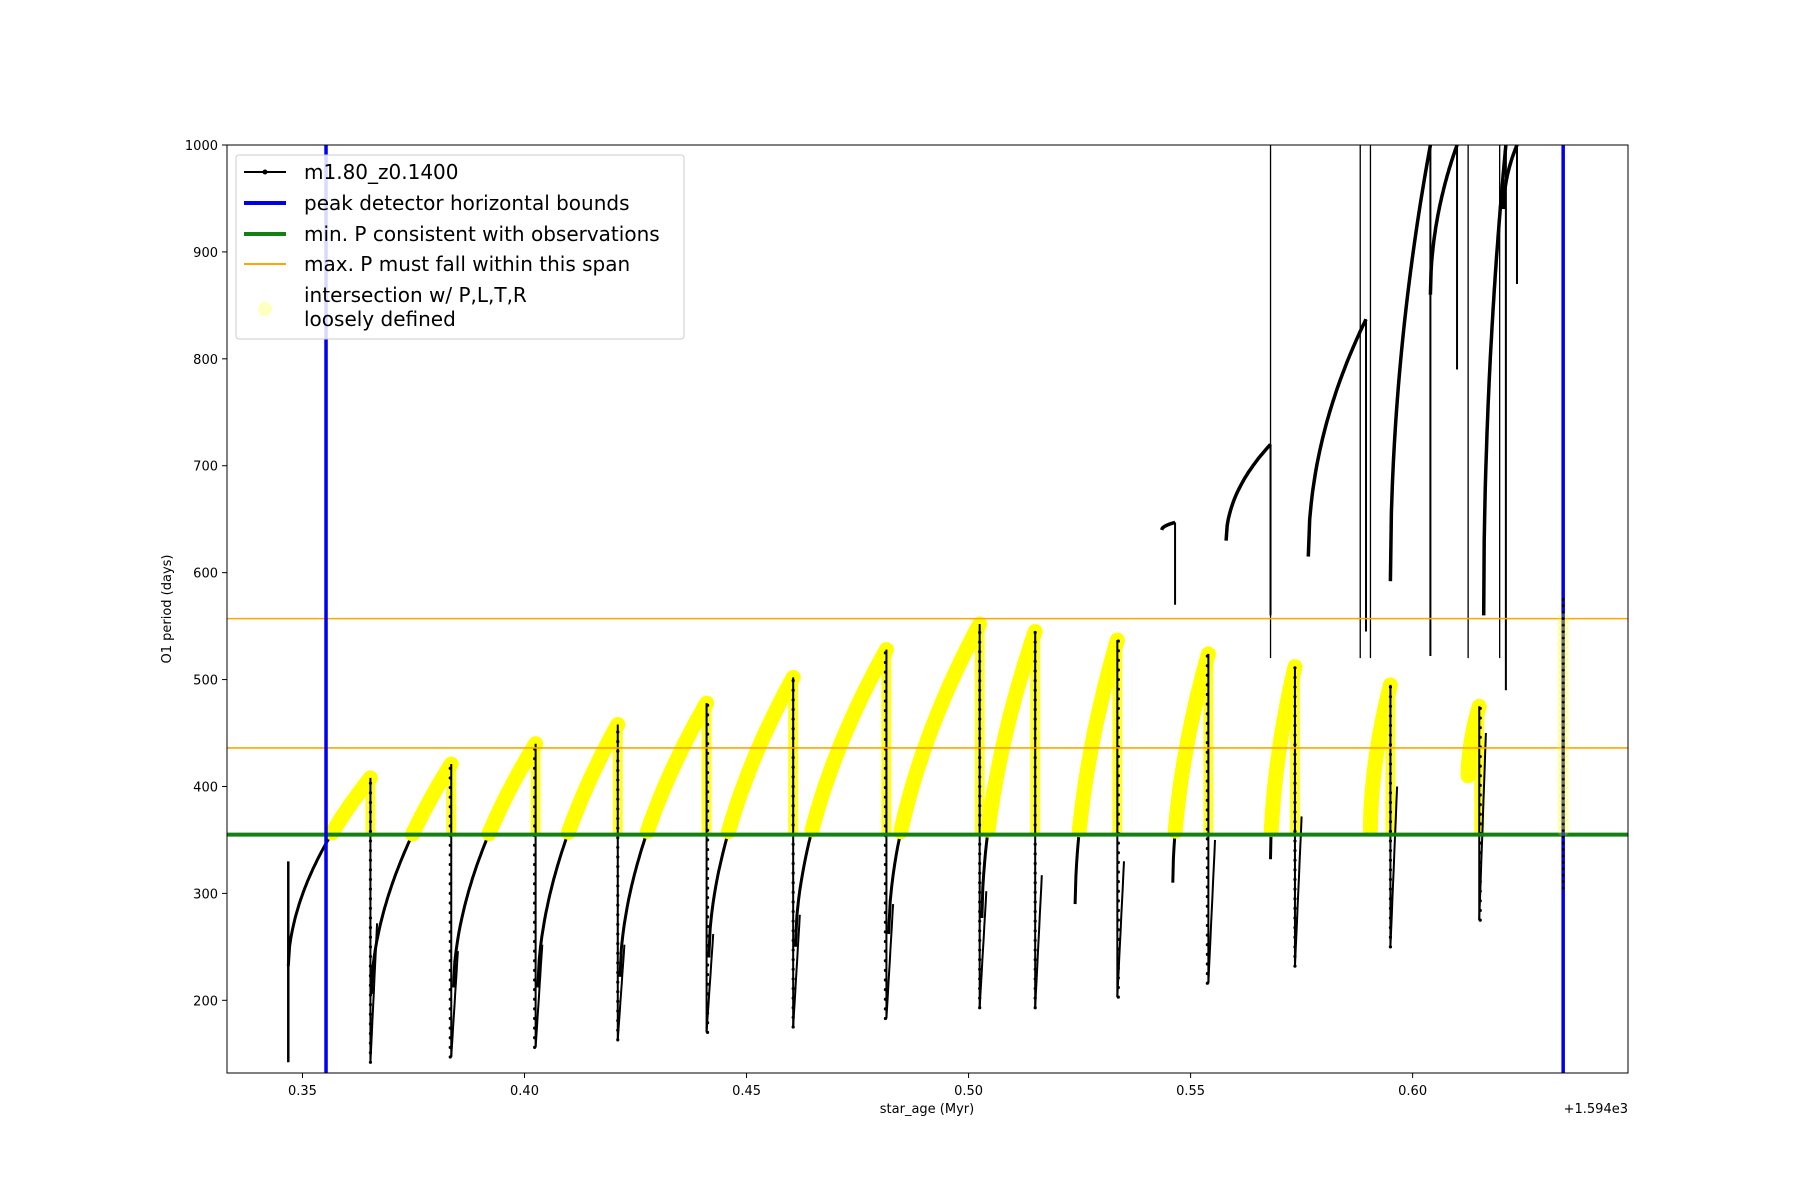 Image resolution: width=1800 pixels, height=1200 pixels. I want to click on legend-label-intersection-2: loosely defined, so click(380, 319).